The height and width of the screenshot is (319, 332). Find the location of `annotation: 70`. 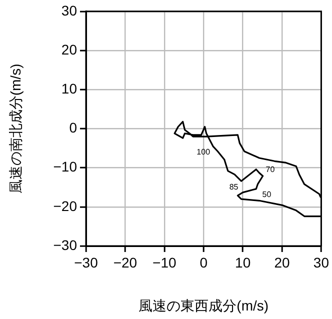

annotation: 70 is located at coordinates (271, 169).